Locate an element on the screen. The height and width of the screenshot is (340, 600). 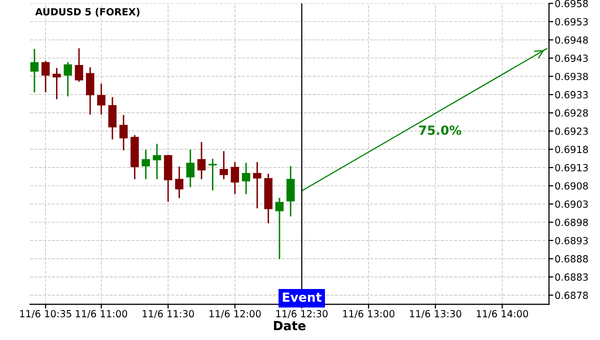
x-tick-label: 11/6 10:35 is located at coordinates (46, 314).